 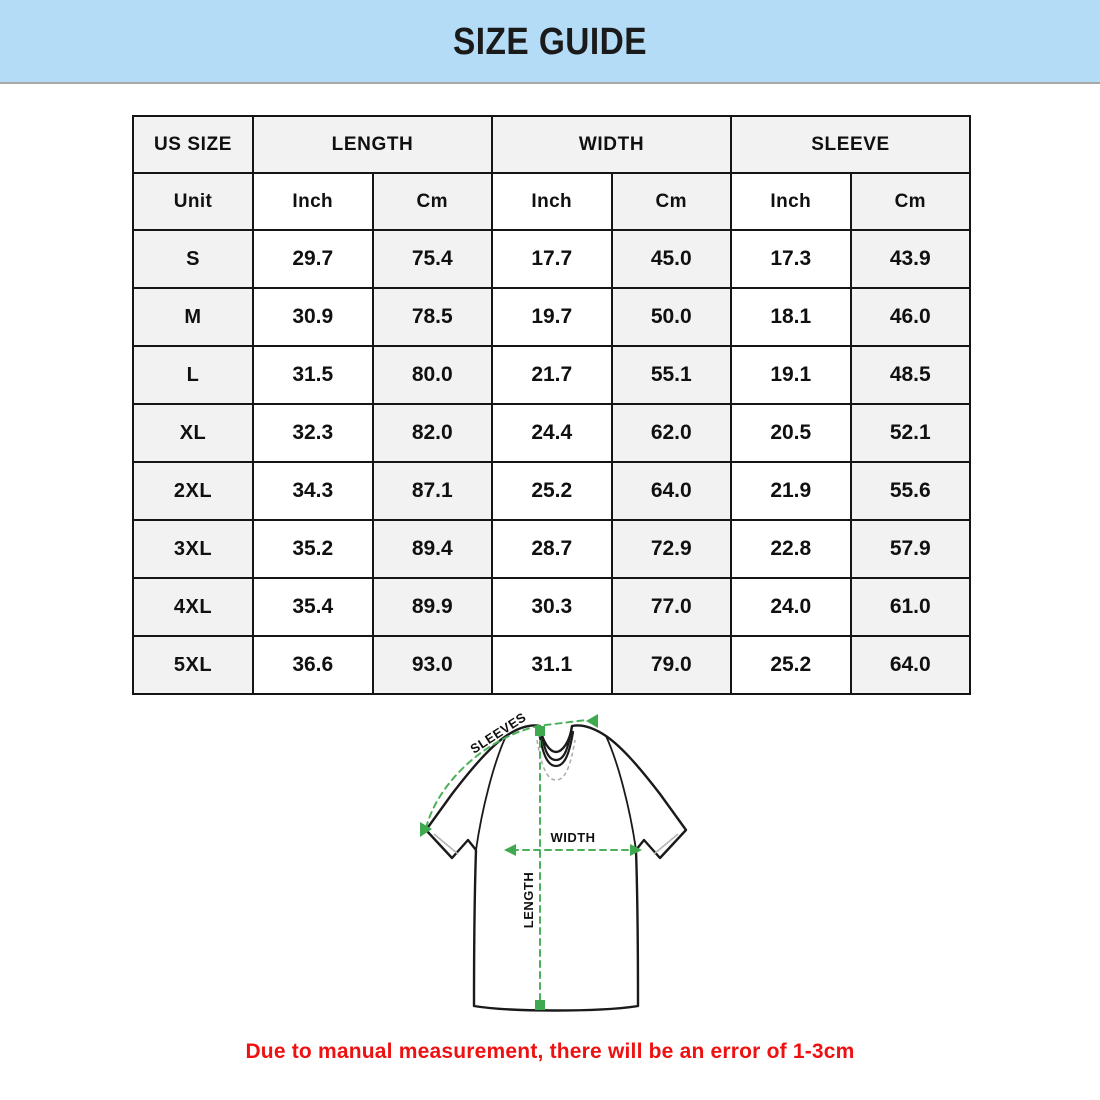 I want to click on cell-sleeve-inch-4xl: 24.0, so click(x=791, y=607).